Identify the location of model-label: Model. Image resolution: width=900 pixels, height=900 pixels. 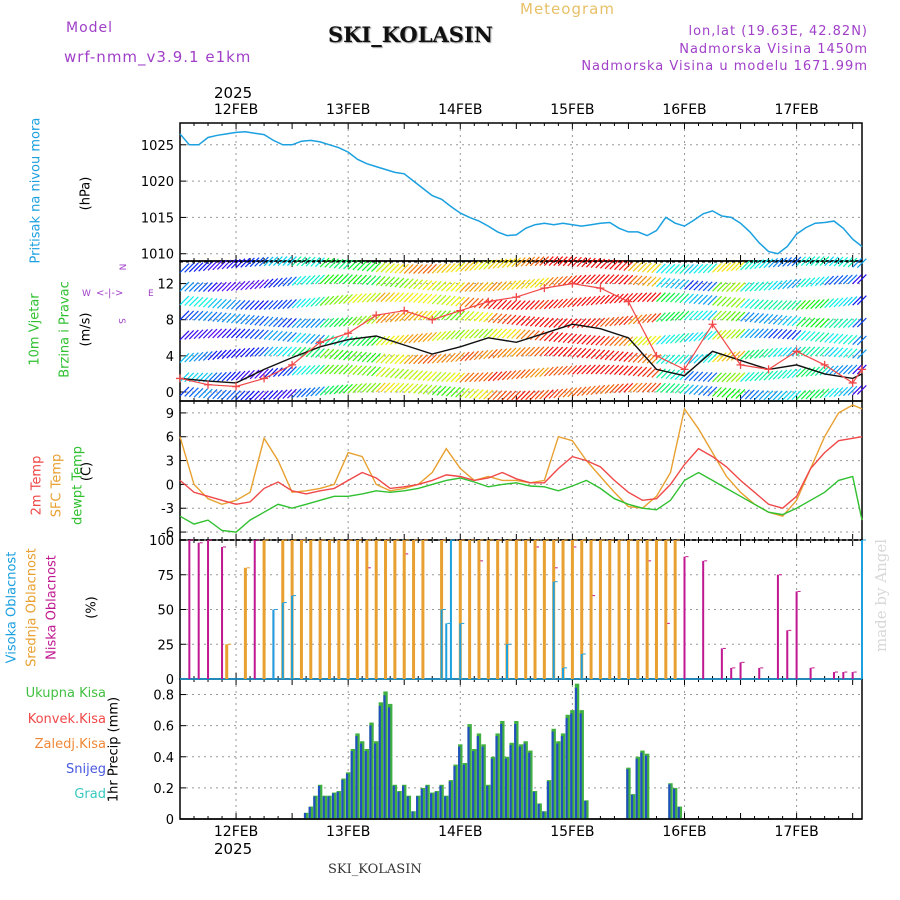
(90, 28).